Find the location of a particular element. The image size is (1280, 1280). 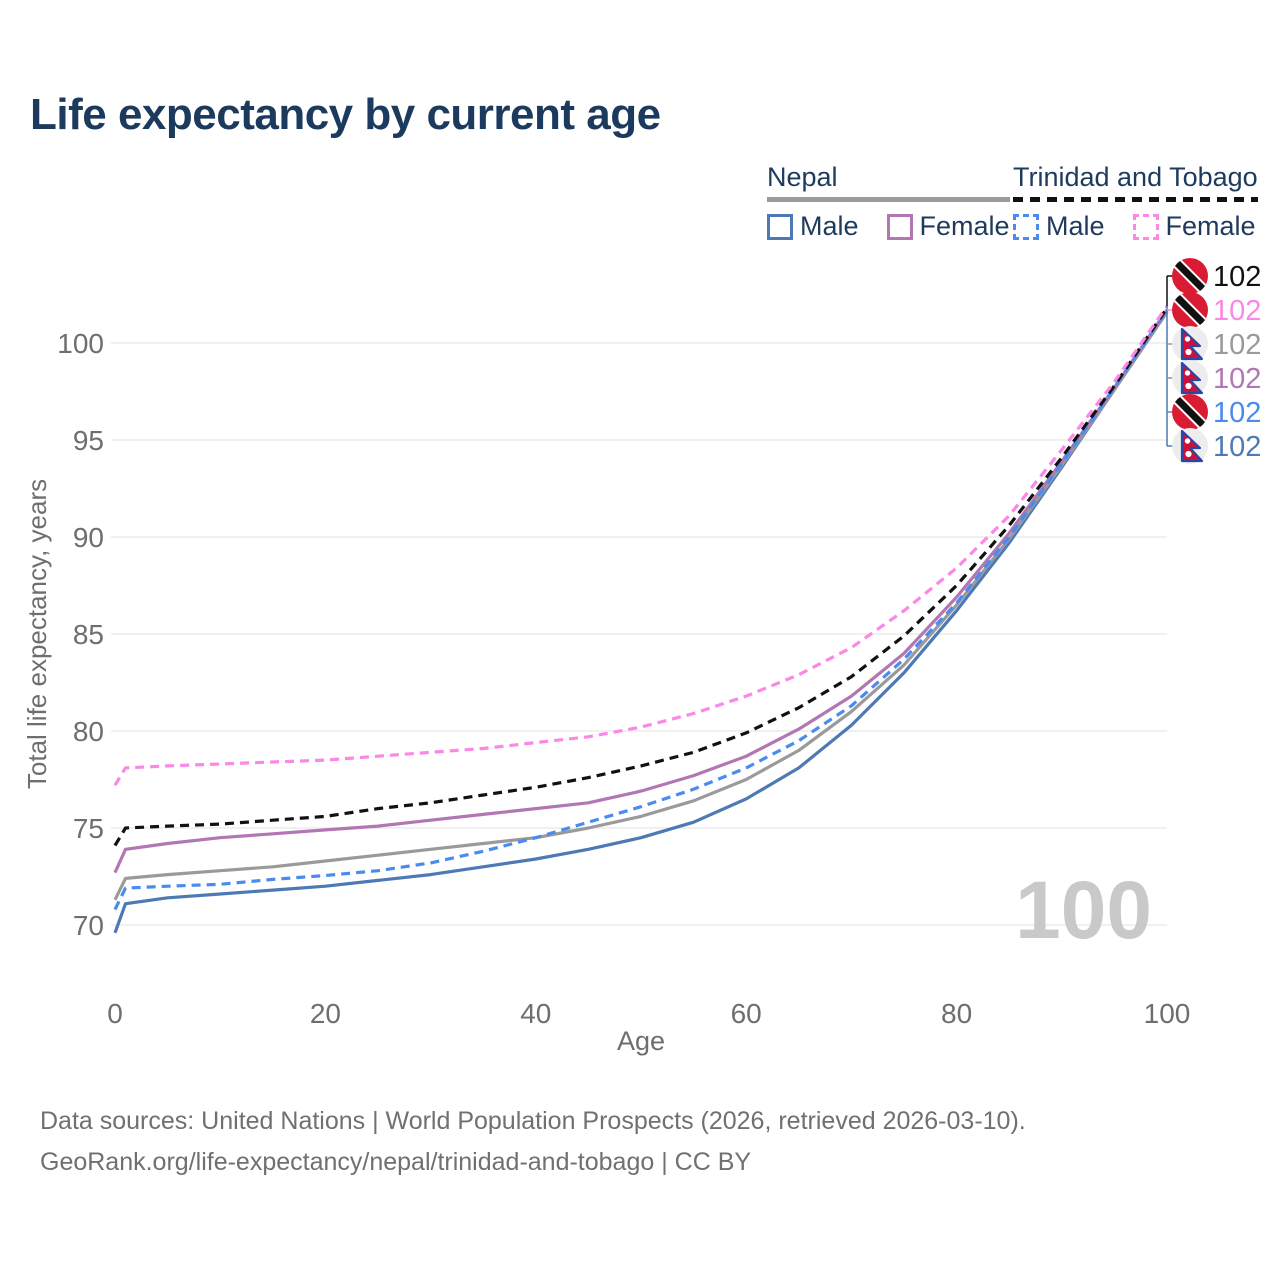

end-label-tt-female: 102 is located at coordinates (1237, 311).